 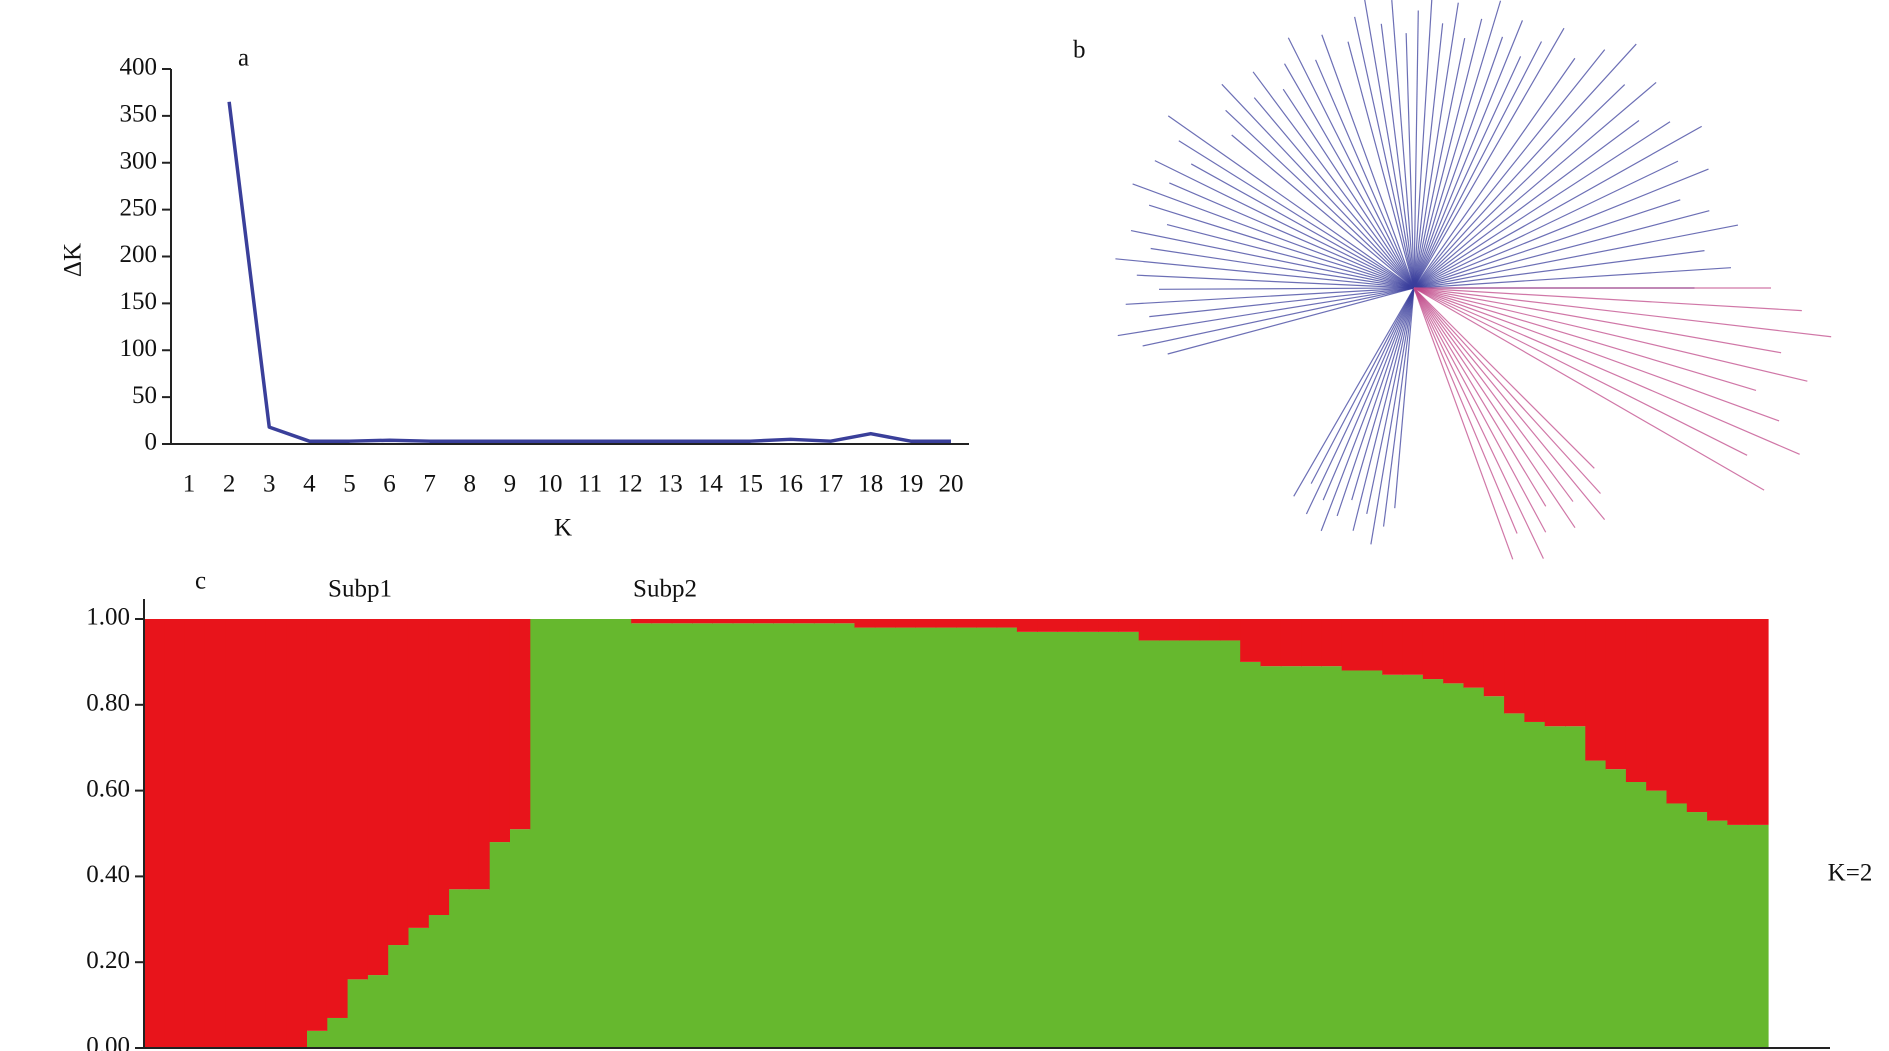 What do you see at coordinates (229, 484) in the screenshot?
I see `x-tick-label: 2` at bounding box center [229, 484].